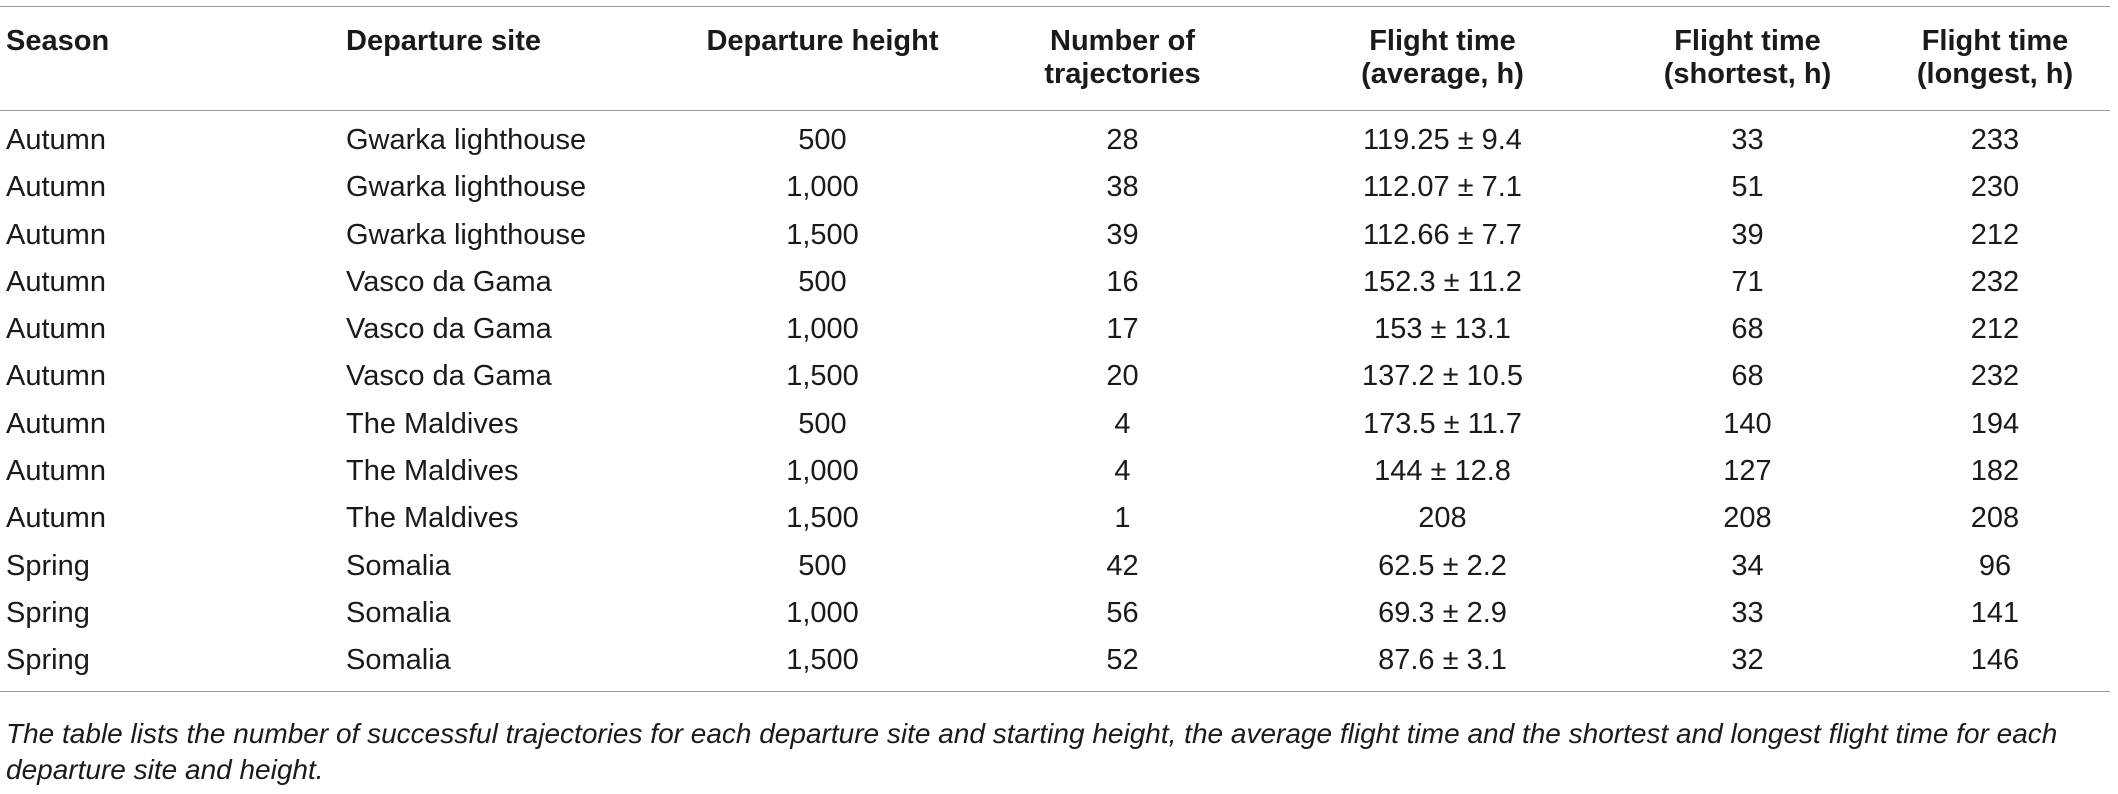  I want to click on cell-flight-time-shortest: 32, so click(1747, 660).